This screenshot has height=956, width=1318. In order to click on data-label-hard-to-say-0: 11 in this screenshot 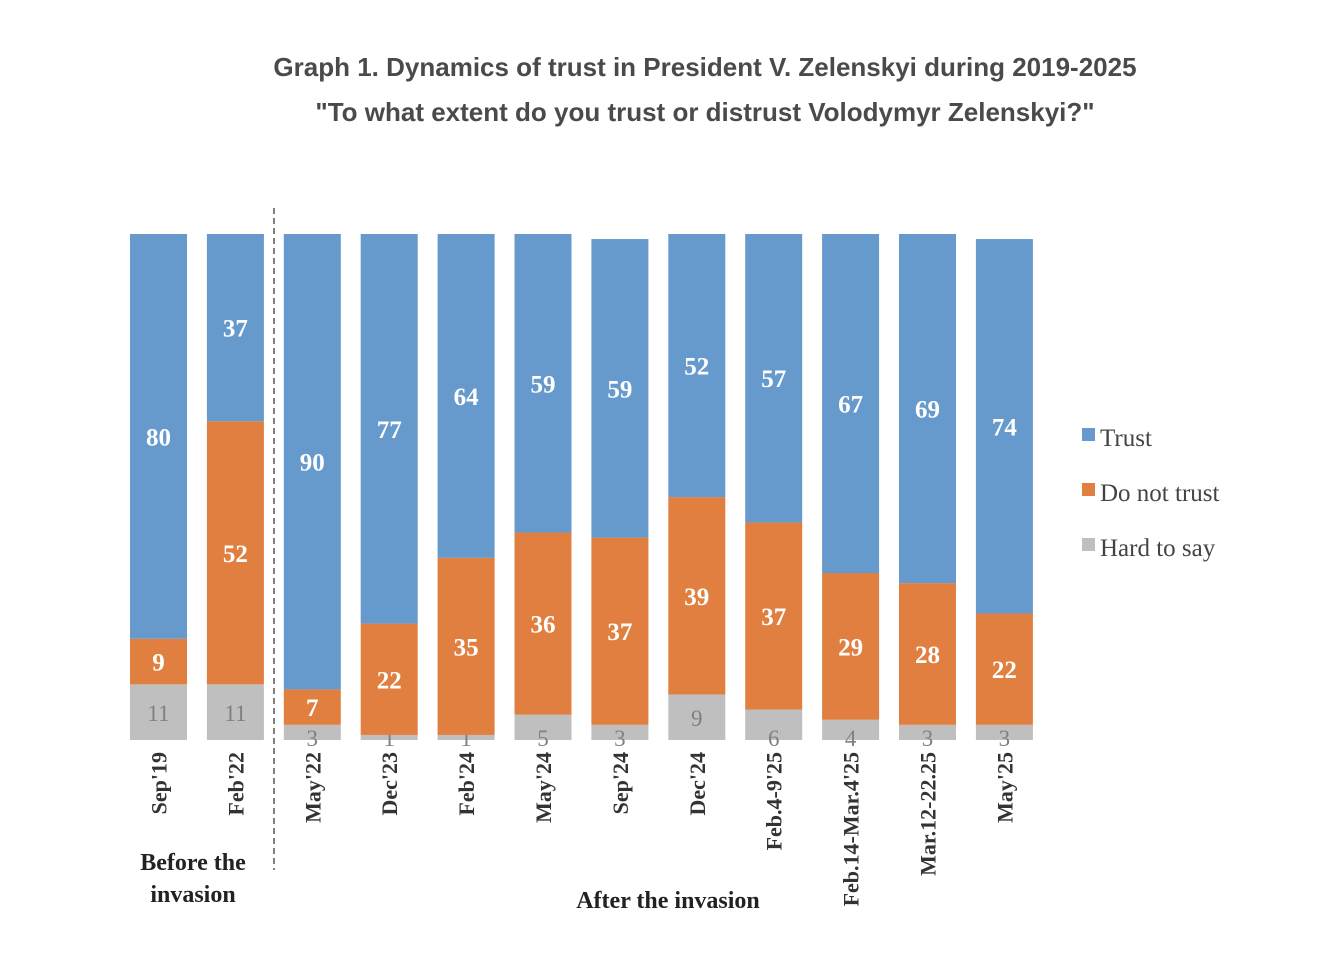, I will do `click(158, 713)`.